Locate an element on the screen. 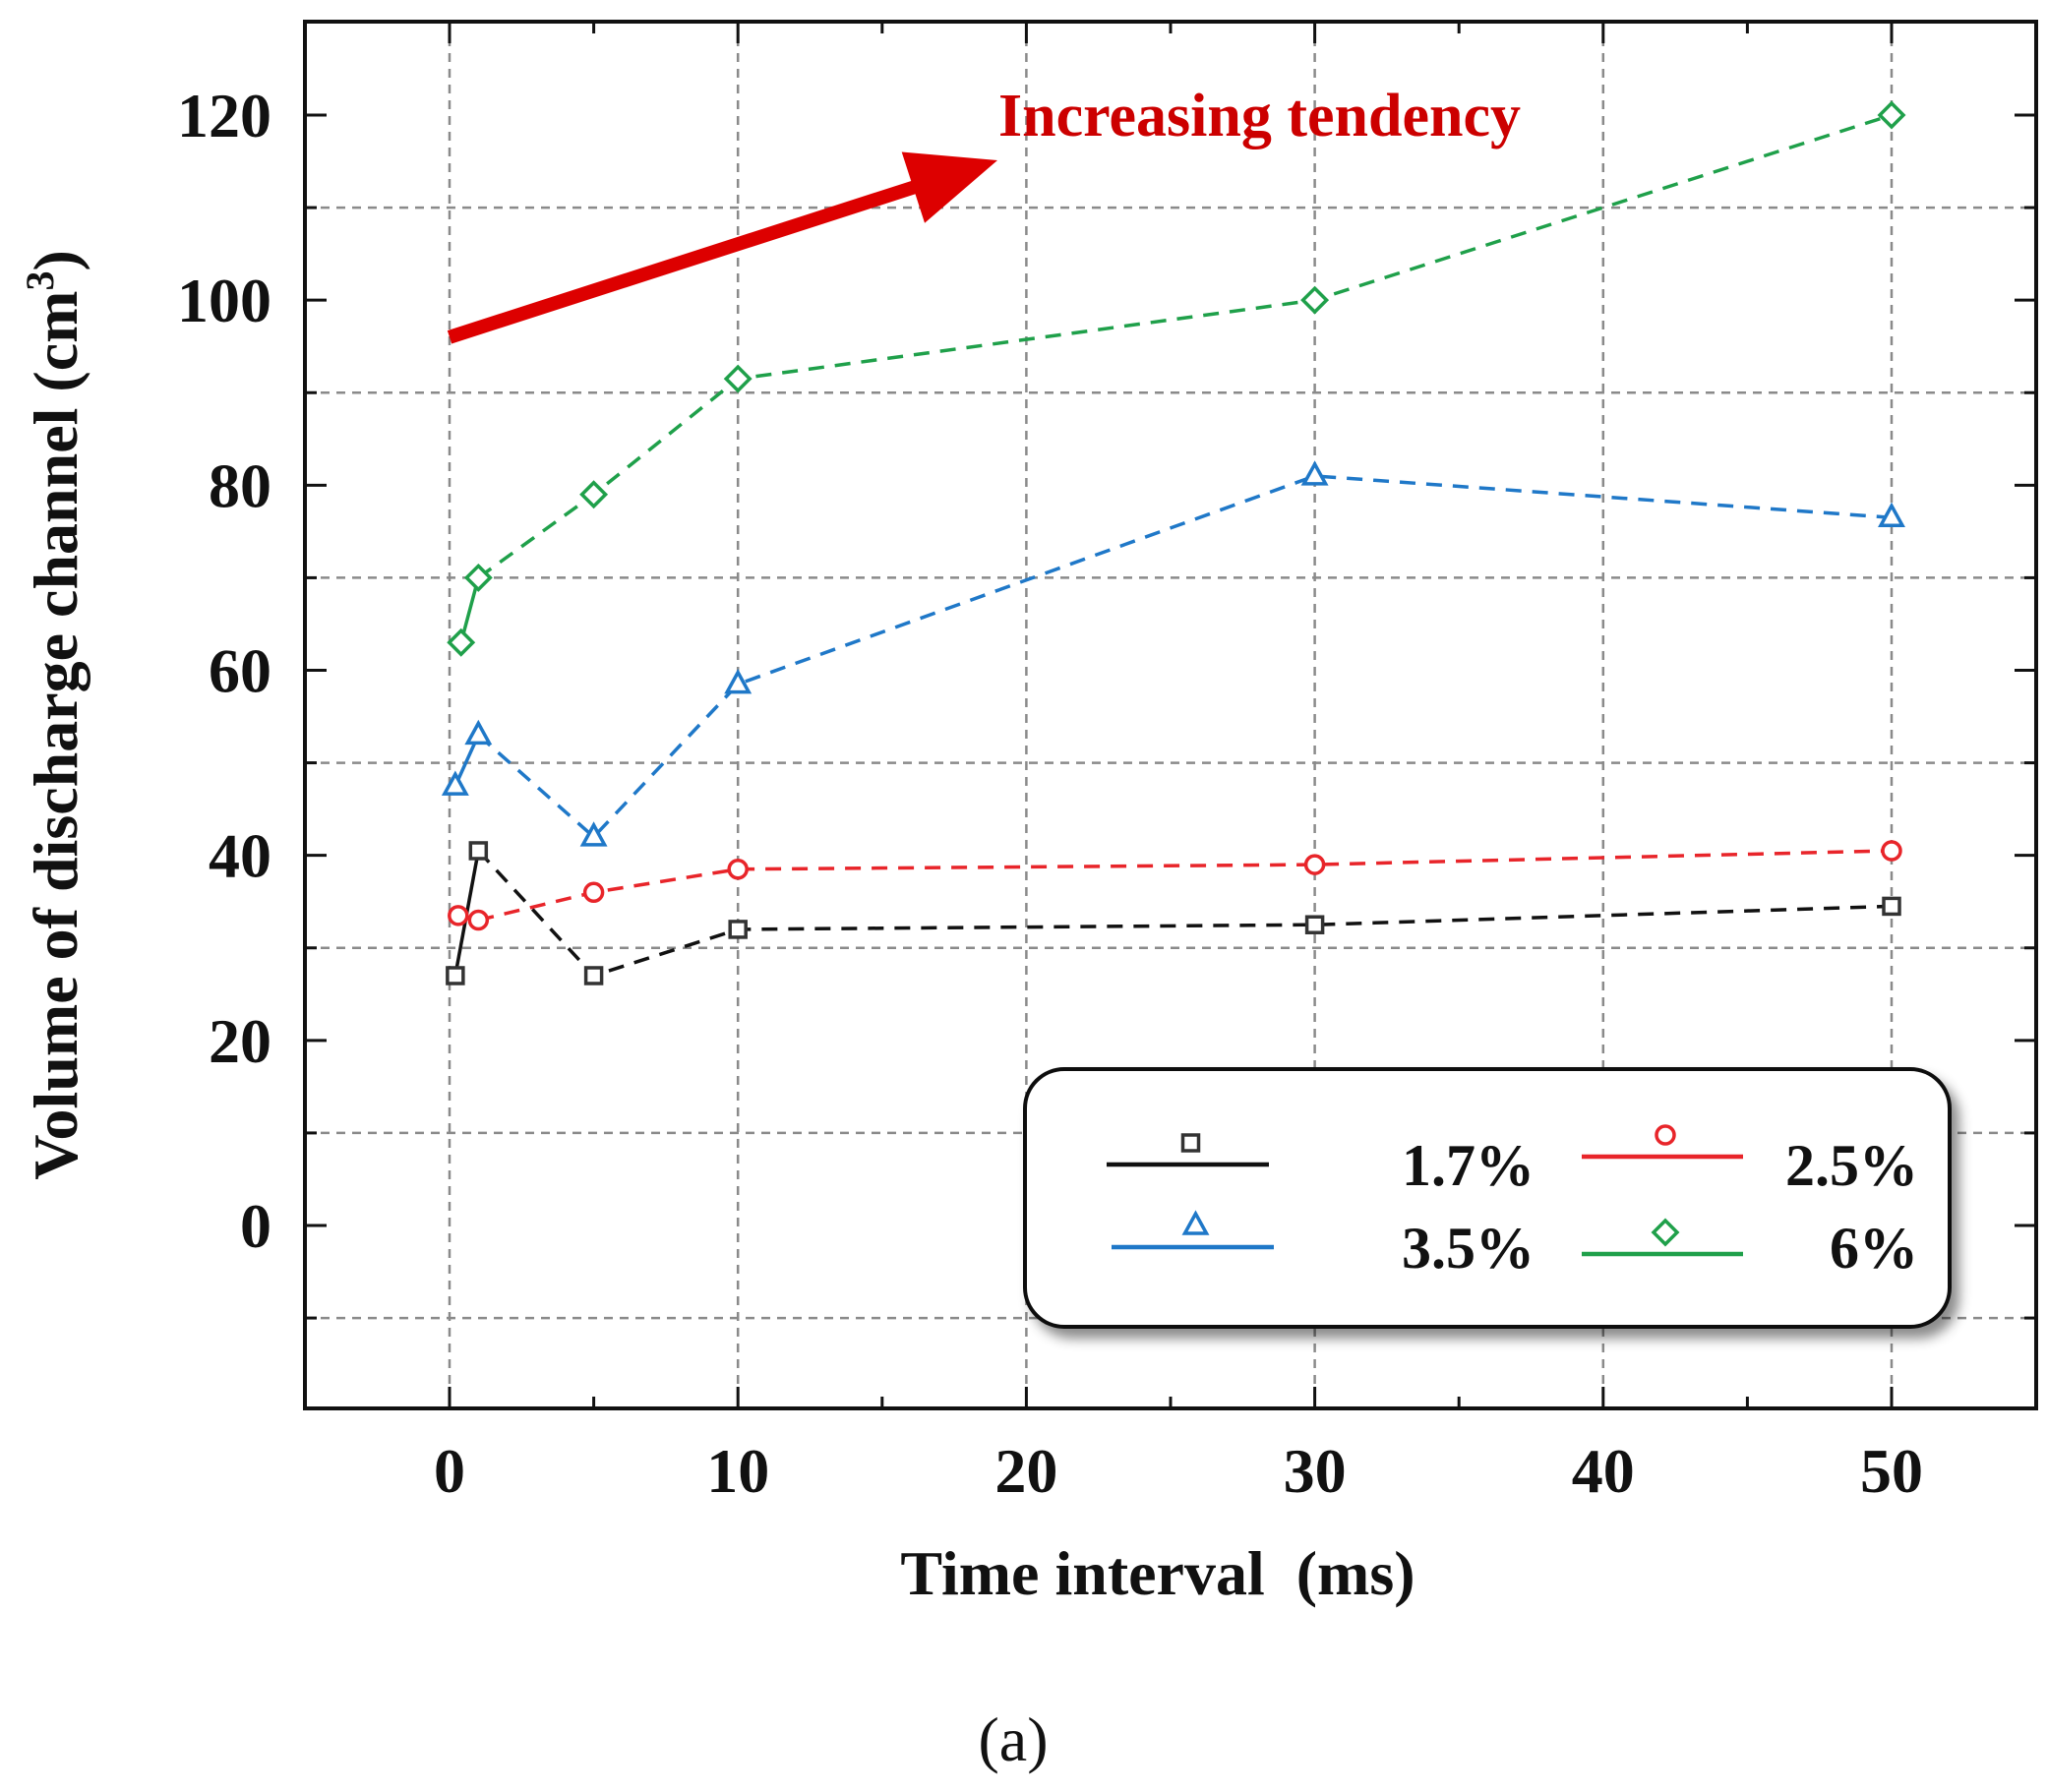  y-axis-title: Volume of discharge channel (cm3) is located at coordinates (54, 715).